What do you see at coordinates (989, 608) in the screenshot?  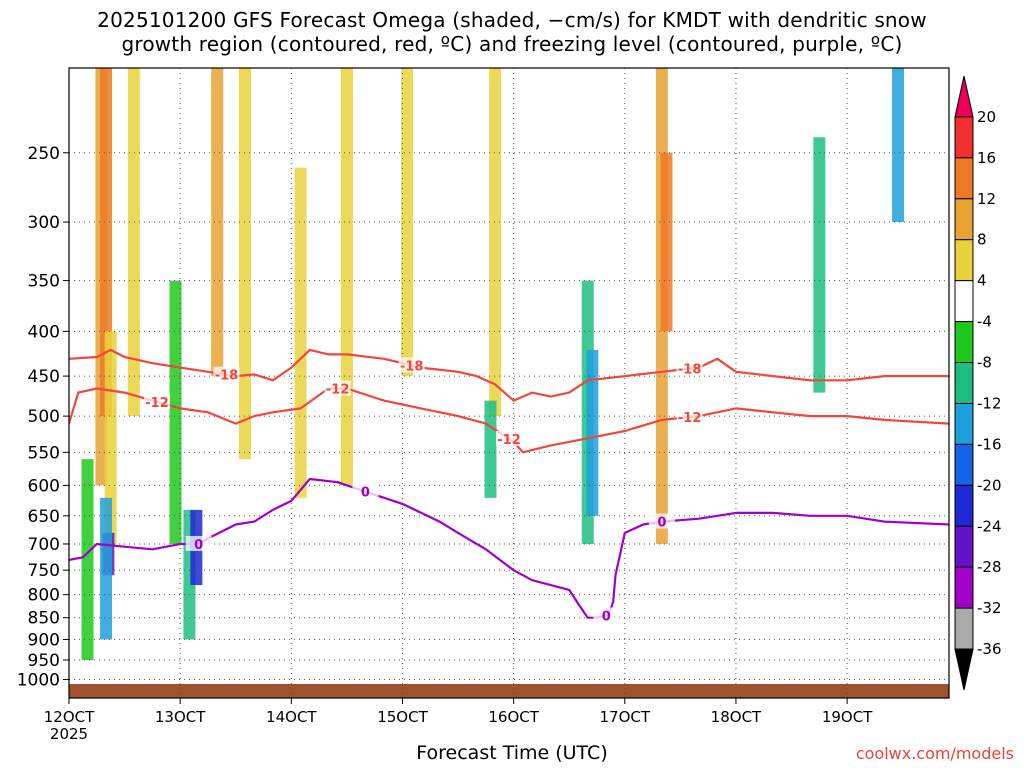 I see `colorbar-label: -32` at bounding box center [989, 608].